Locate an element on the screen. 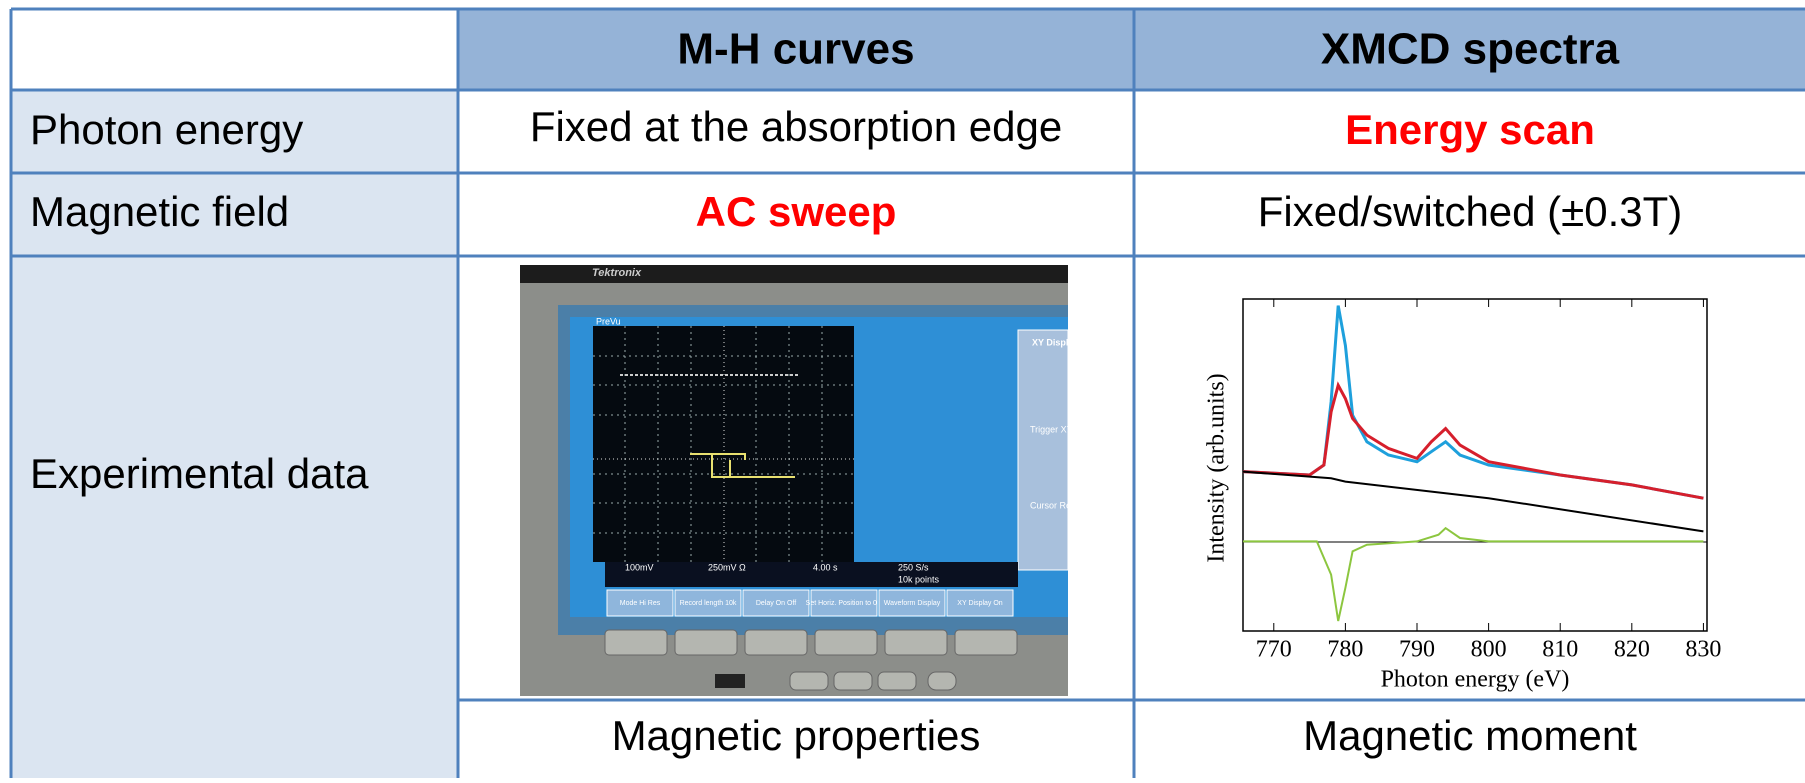 The width and height of the screenshot is (1805, 783). cell: Magnetic moment is located at coordinates (1470, 735).